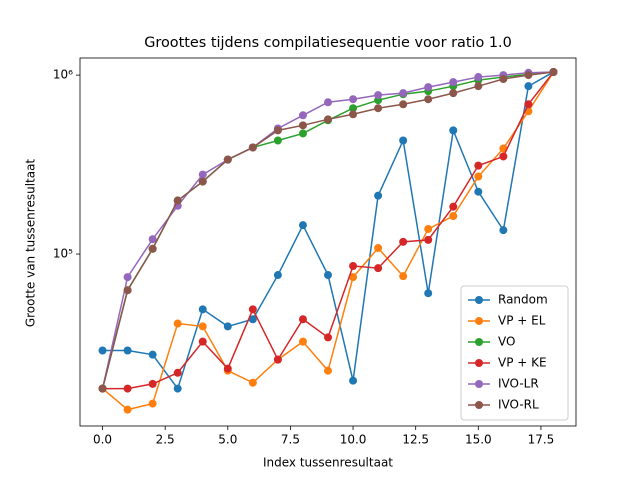 The image size is (640, 484). Describe the element at coordinates (478, 440) in the screenshot. I see `x-tick-label: 15.0` at that location.